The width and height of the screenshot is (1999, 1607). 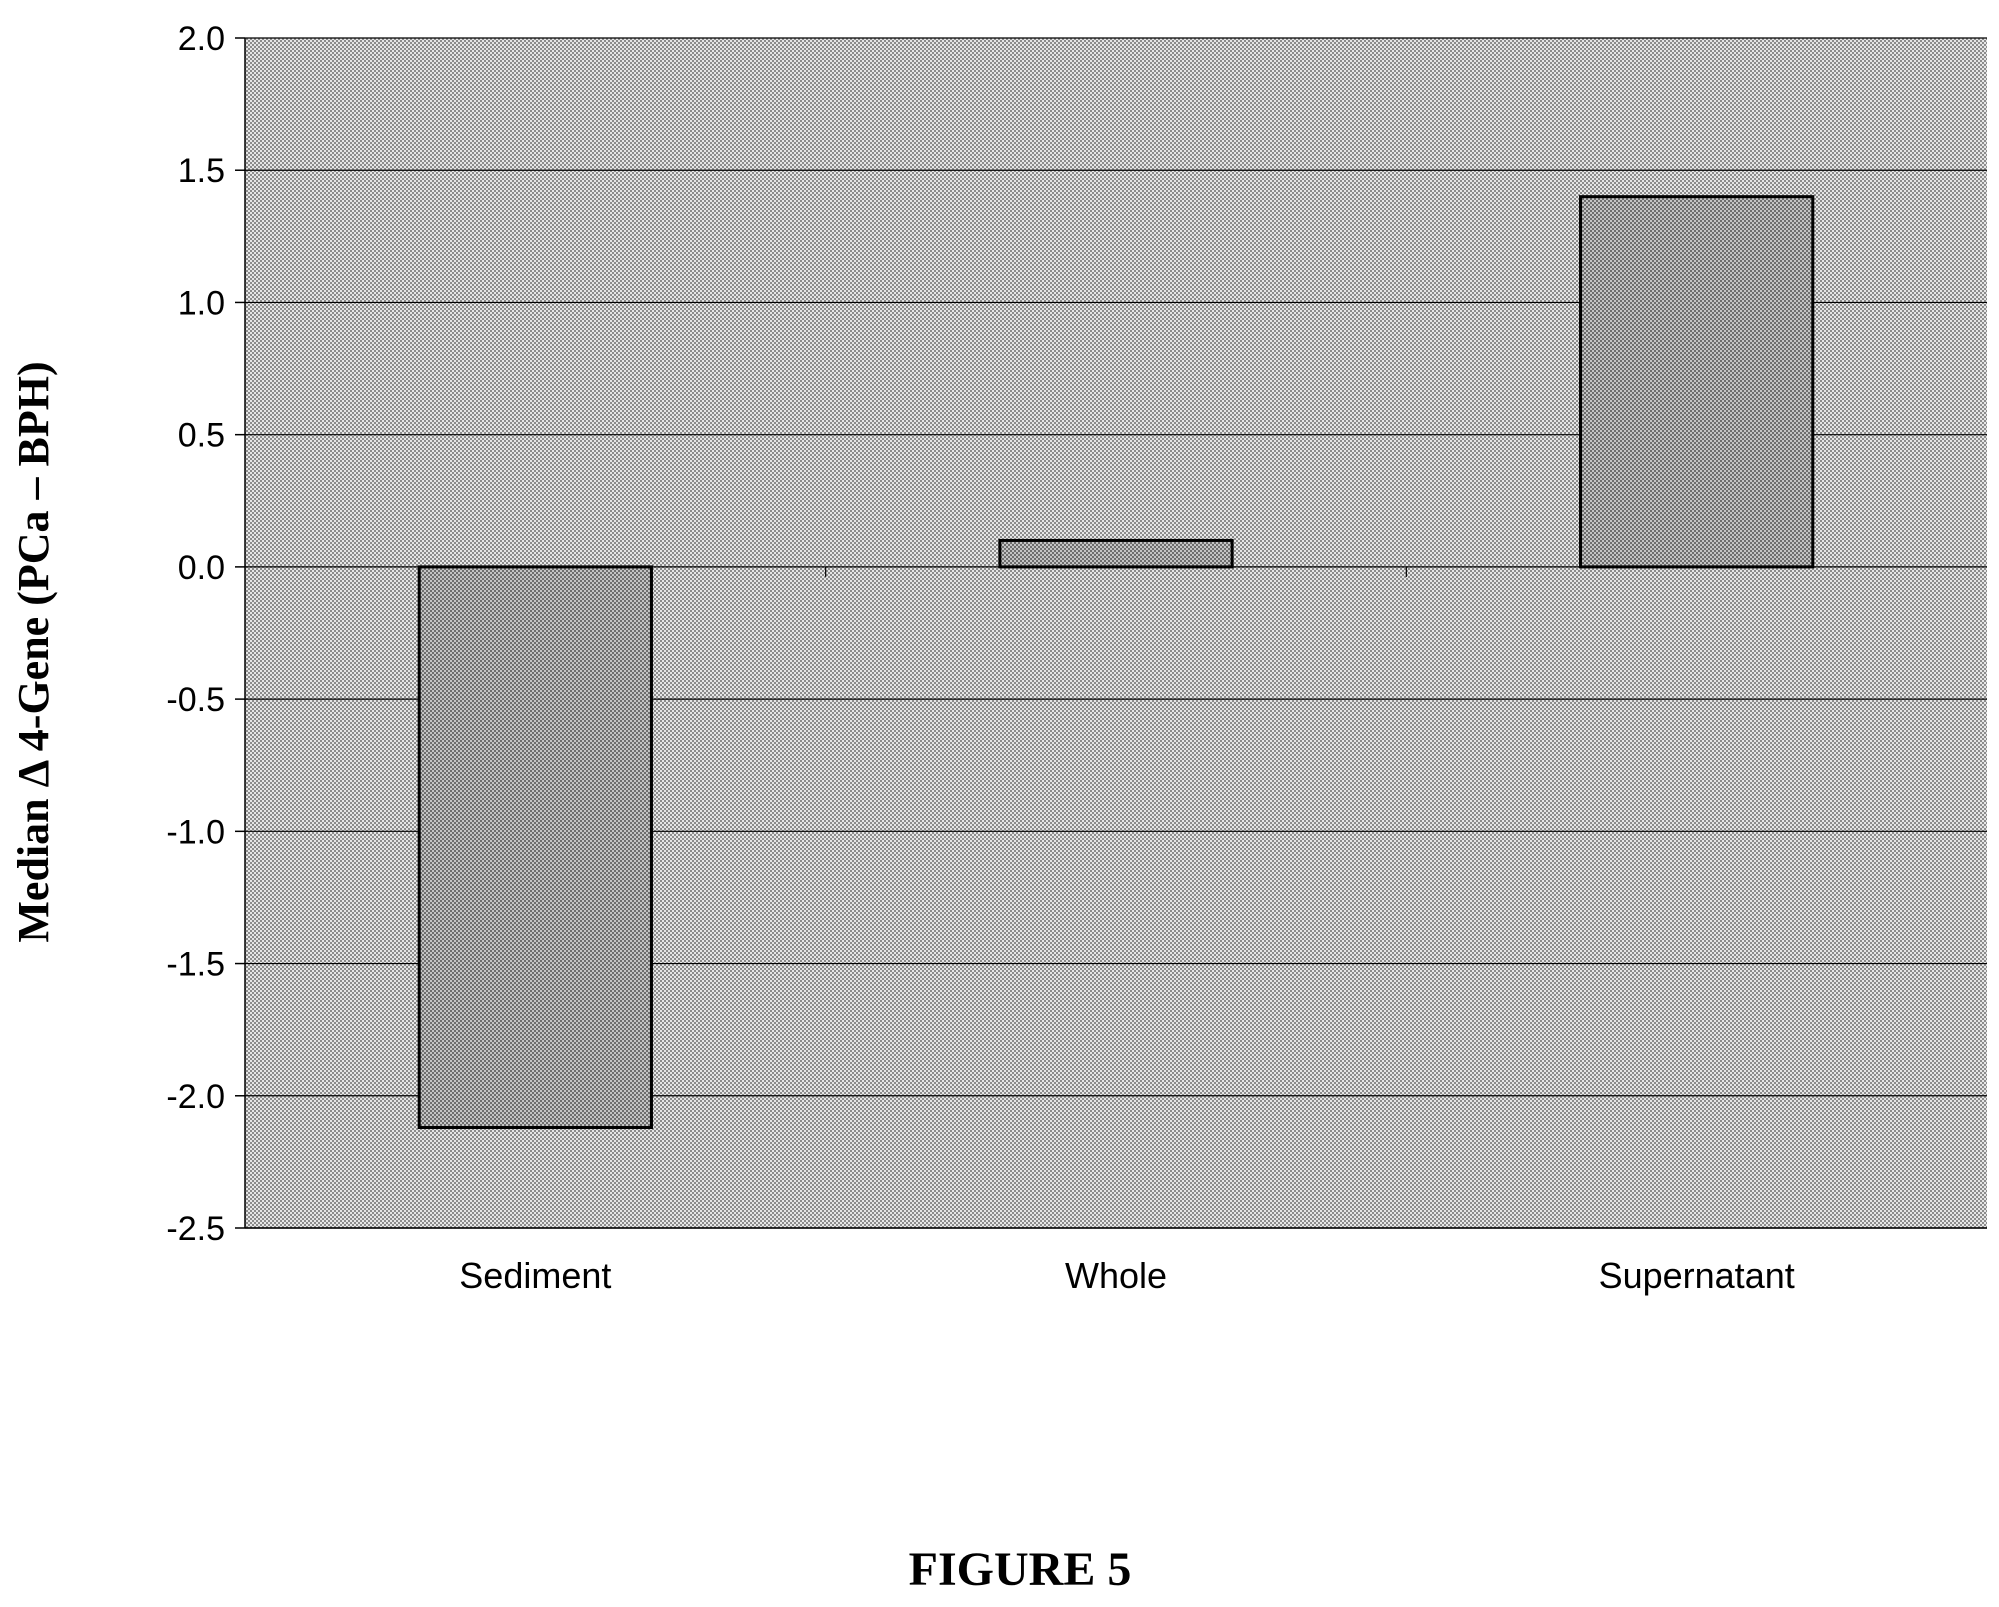 I want to click on y-tick-label: 1.0, so click(x=201, y=303).